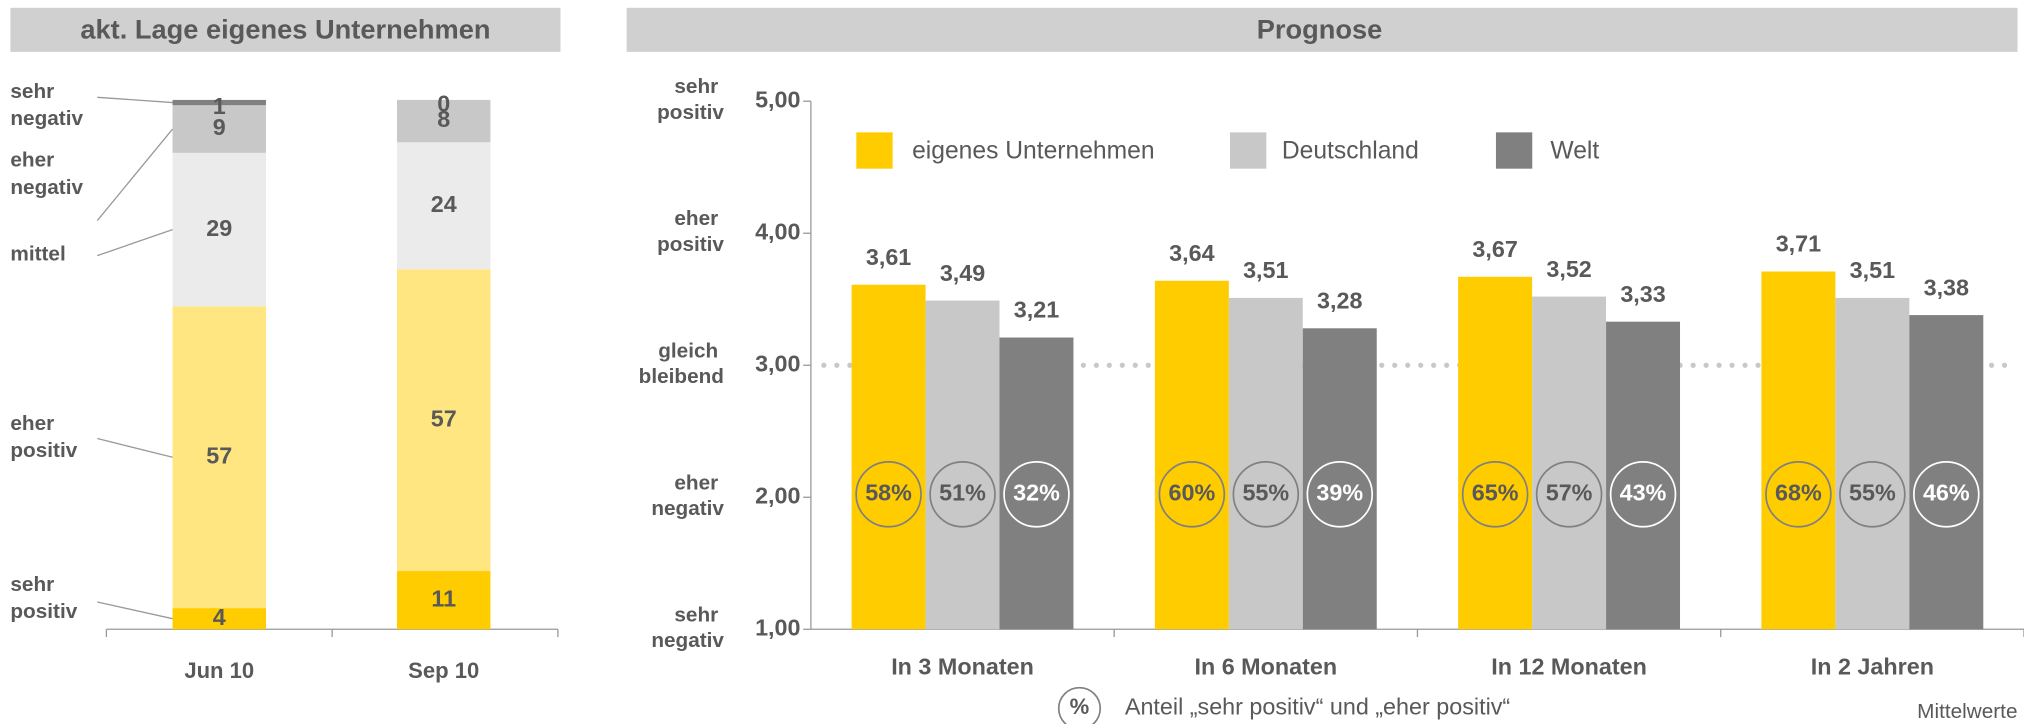 The width and height of the screenshot is (2024, 724). Describe the element at coordinates (1265, 666) in the screenshot. I see `x-tick-label: In 6 Monaten` at that location.